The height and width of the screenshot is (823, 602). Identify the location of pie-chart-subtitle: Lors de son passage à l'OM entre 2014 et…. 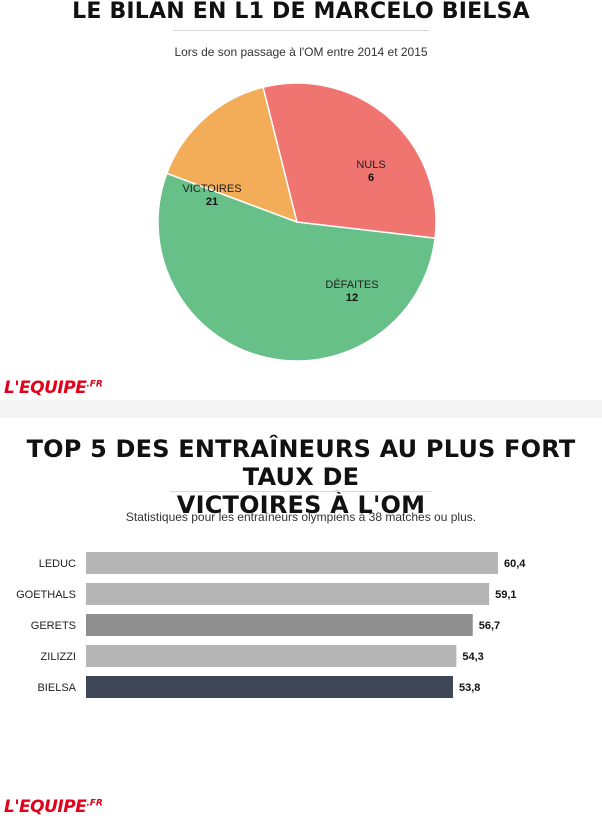
(301, 52).